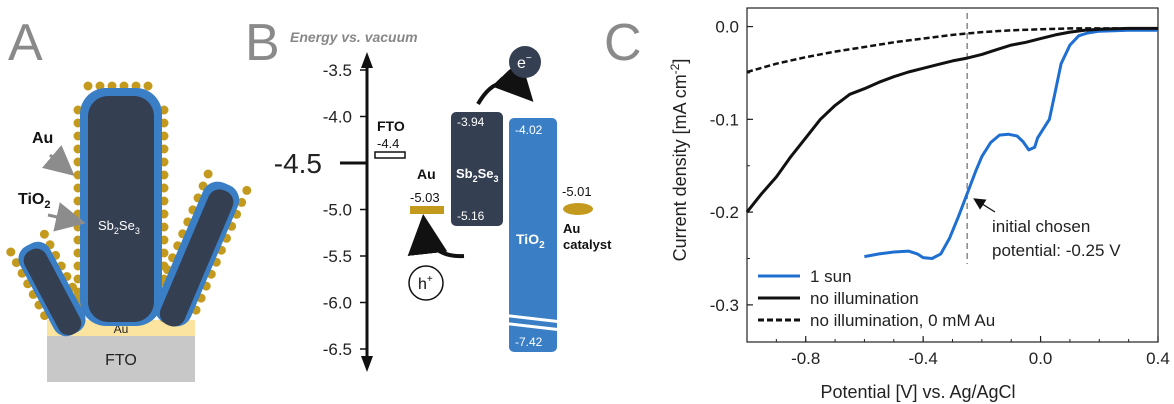  I want to click on catalyst-label-2: catalyst, so click(587, 244).